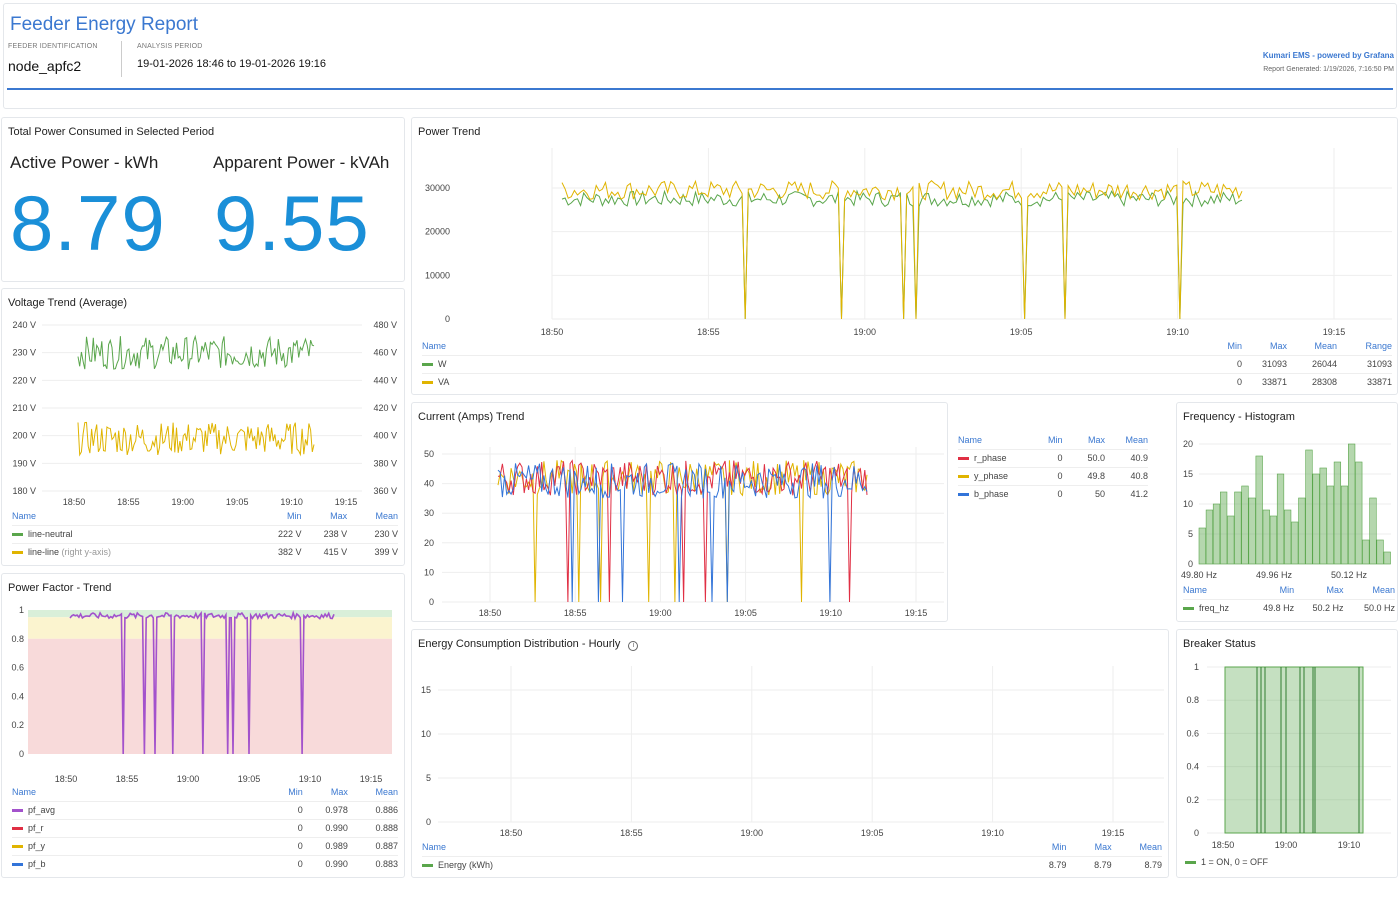 The height and width of the screenshot is (905, 1400). What do you see at coordinates (429, 454) in the screenshot?
I see `y-tick-label: 50` at bounding box center [429, 454].